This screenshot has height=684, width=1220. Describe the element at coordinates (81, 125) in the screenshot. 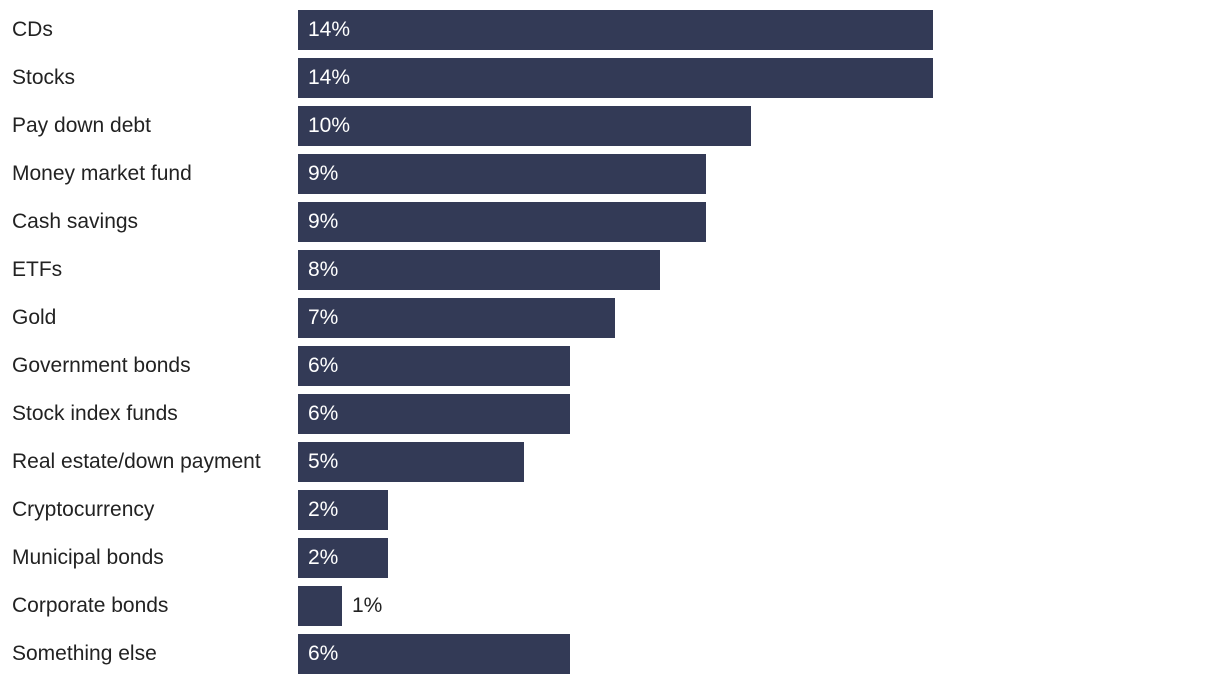

I see `category-label: Pay down debt` at that location.